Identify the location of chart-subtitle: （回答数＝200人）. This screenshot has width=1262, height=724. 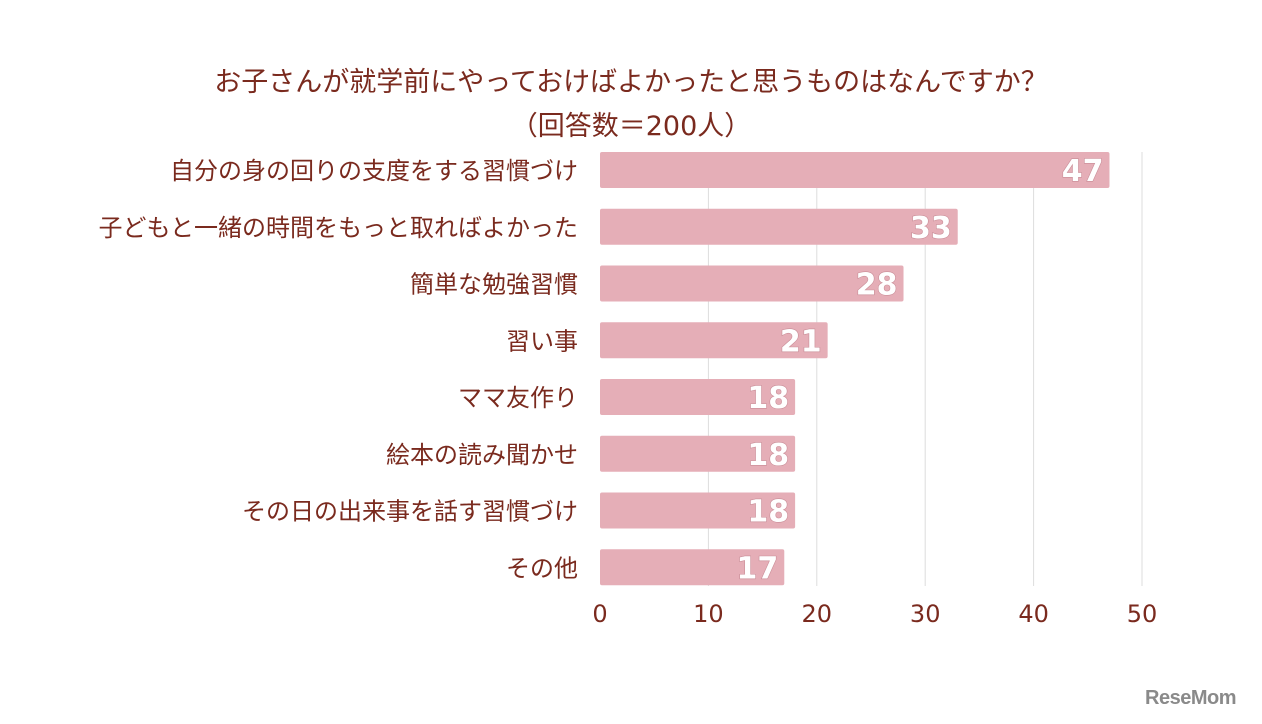
(631, 126).